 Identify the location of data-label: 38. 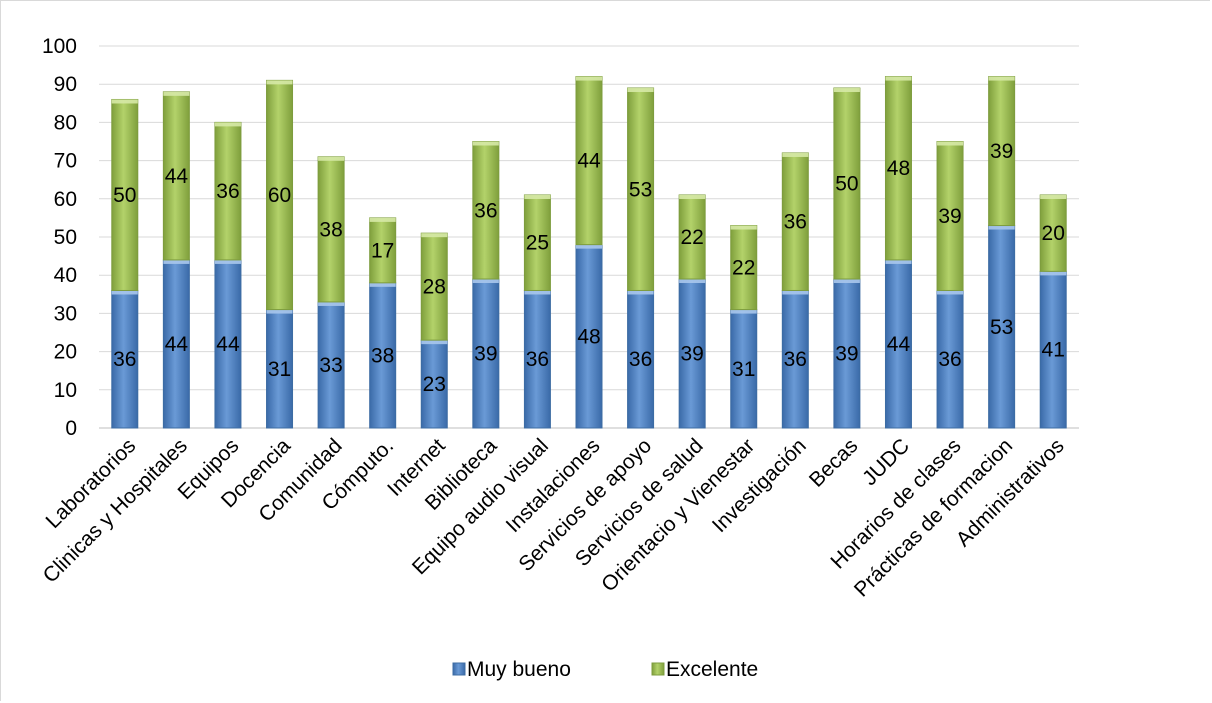
(330, 229).